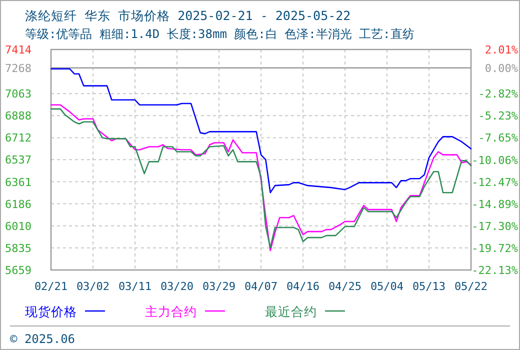 This screenshot has height=350, width=520. What do you see at coordinates (291, 311) in the screenshot?
I see `legend-label: 最近合约` at bounding box center [291, 311].